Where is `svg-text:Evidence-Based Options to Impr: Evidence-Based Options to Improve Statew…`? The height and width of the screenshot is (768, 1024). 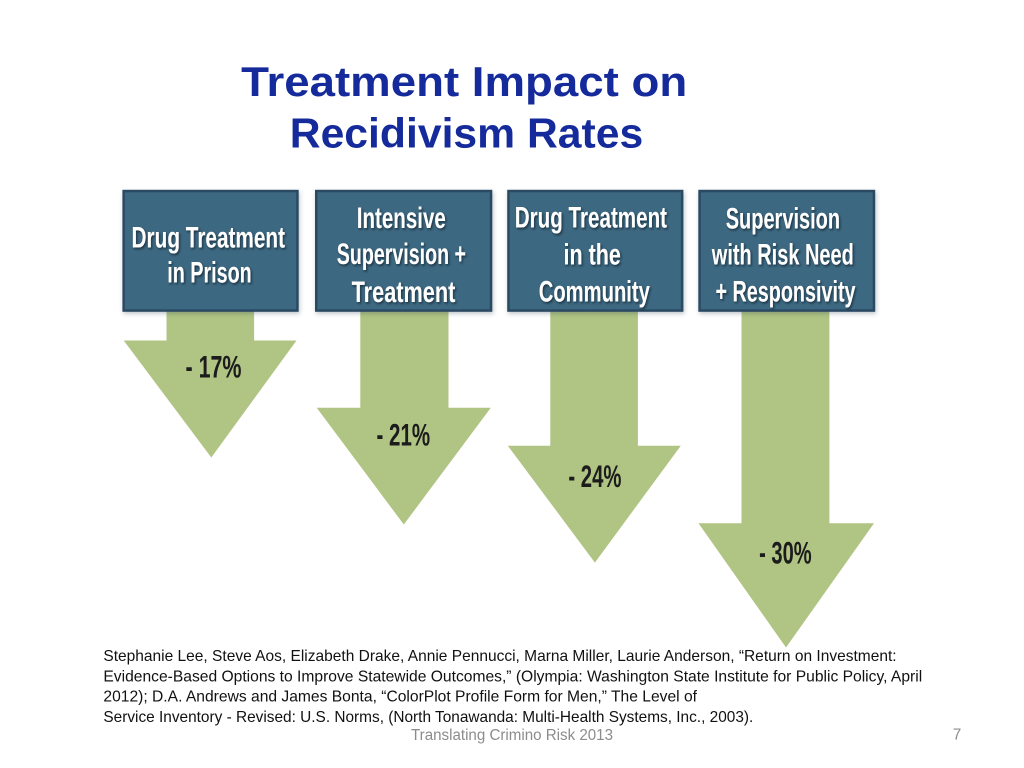
svg-text:Evidence-Based Options to Impr: Evidence-Based Options to Improve Statew… is located at coordinates (512, 676).